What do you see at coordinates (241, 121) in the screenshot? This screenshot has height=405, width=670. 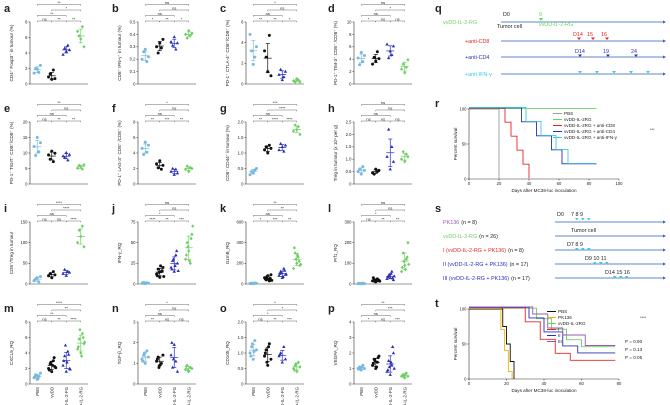 I see `y-tick-label: 2.0` at bounding box center [241, 121].